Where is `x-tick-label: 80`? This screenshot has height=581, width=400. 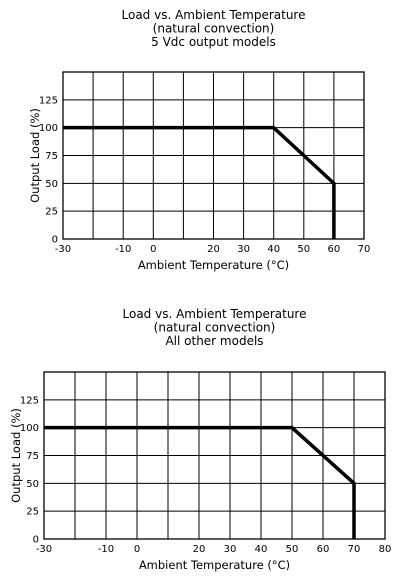 x-tick-label: 80 is located at coordinates (385, 549).